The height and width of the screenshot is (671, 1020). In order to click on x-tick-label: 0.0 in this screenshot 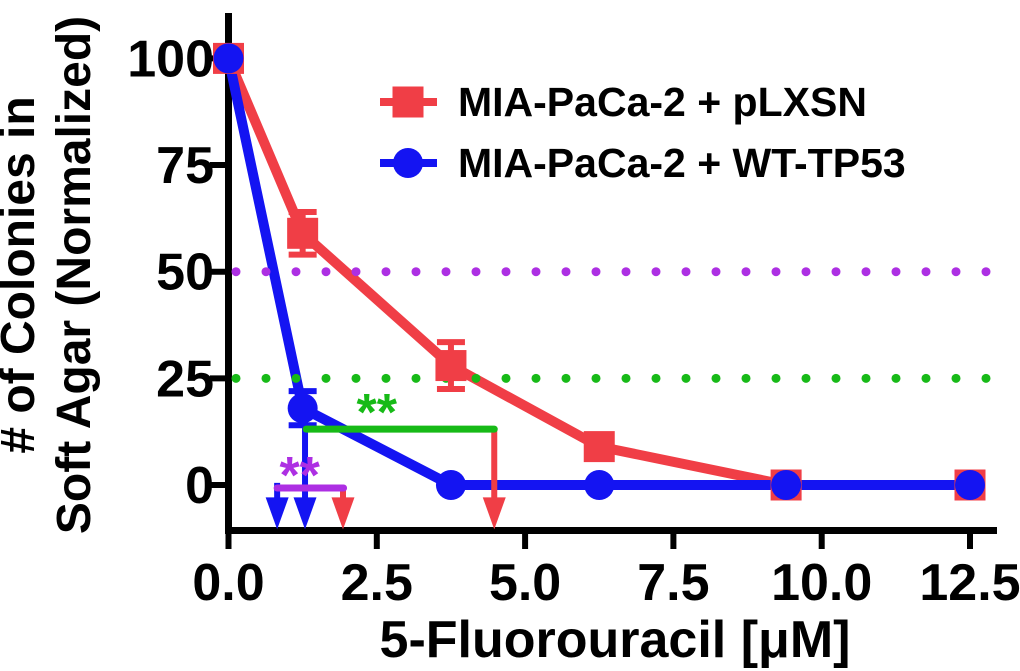, I will do `click(228, 583)`.